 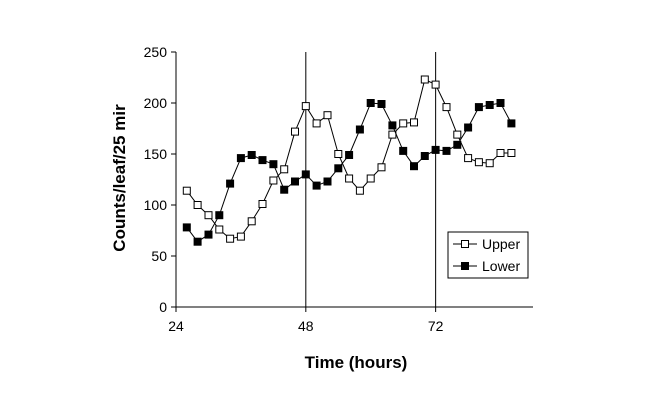 I want to click on y-axis-title: Counts/leaf/25 mir, so click(x=119, y=178).